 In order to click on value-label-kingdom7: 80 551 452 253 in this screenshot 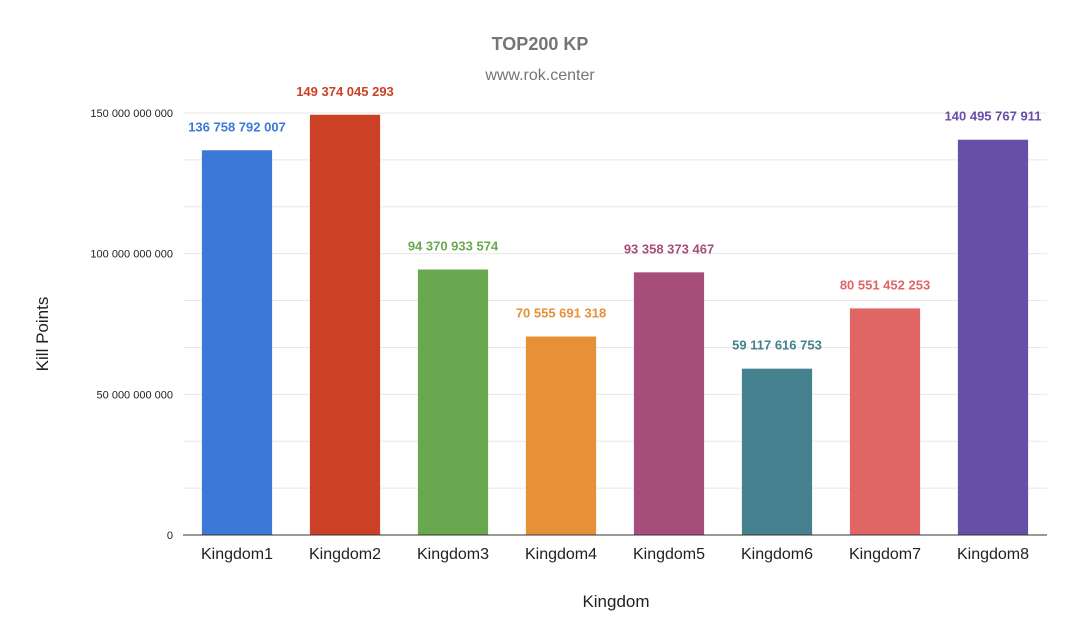, I will do `click(885, 284)`.